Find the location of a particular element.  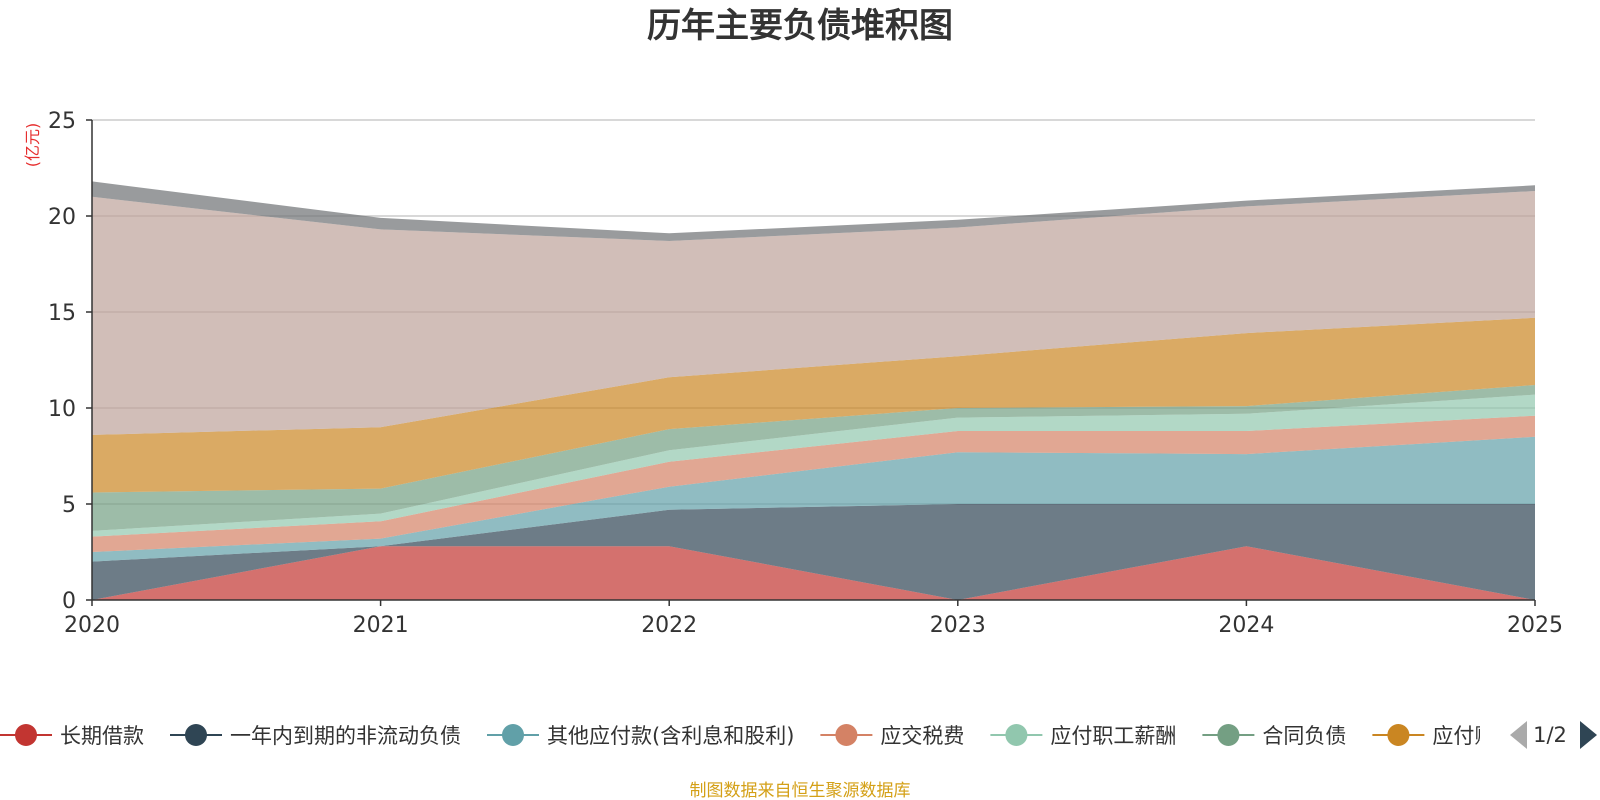

legend-item-应交税费: 应交税费 is located at coordinates (892, 736).